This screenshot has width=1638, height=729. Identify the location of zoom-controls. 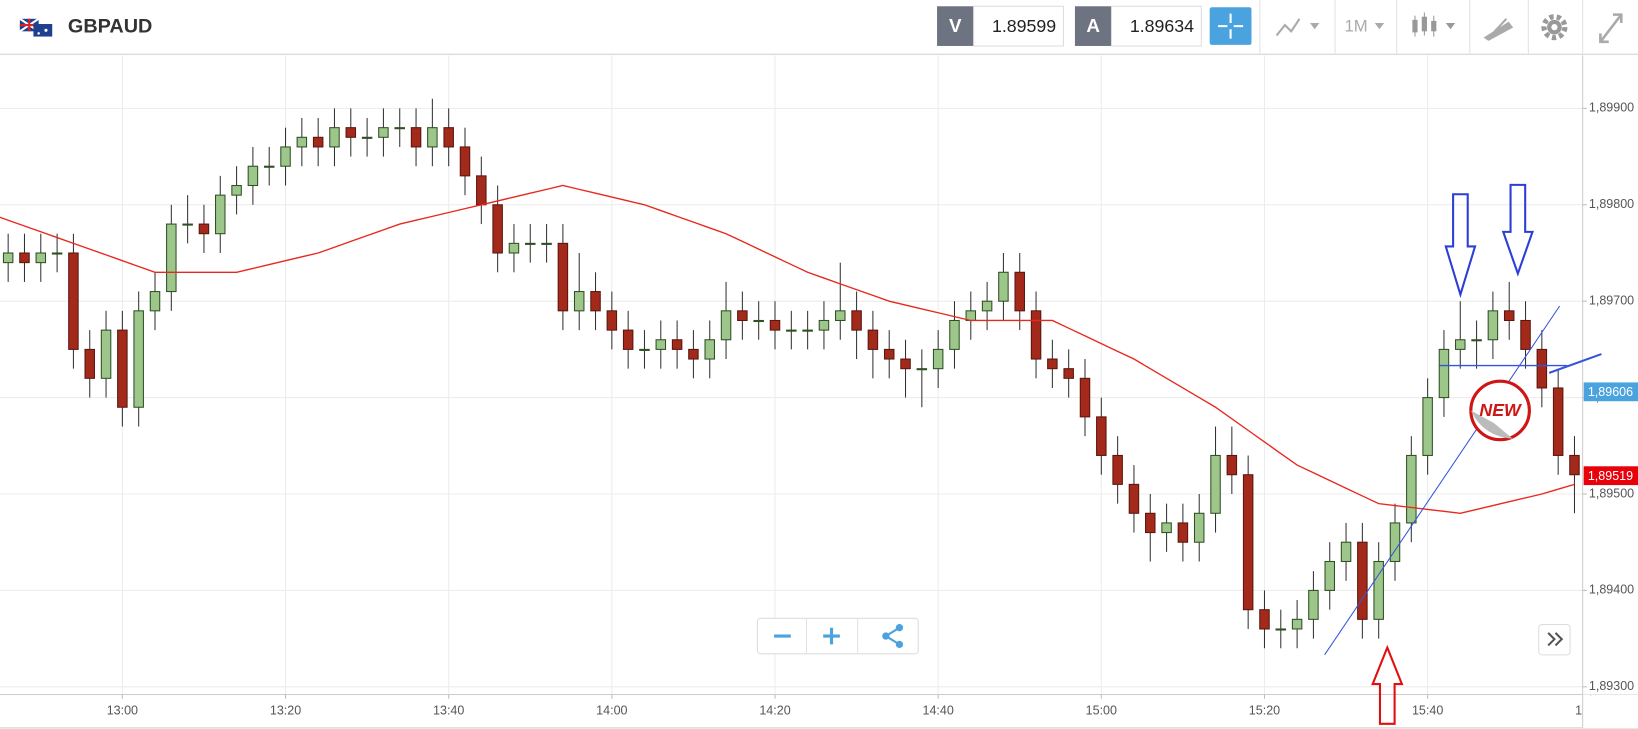
(837, 636).